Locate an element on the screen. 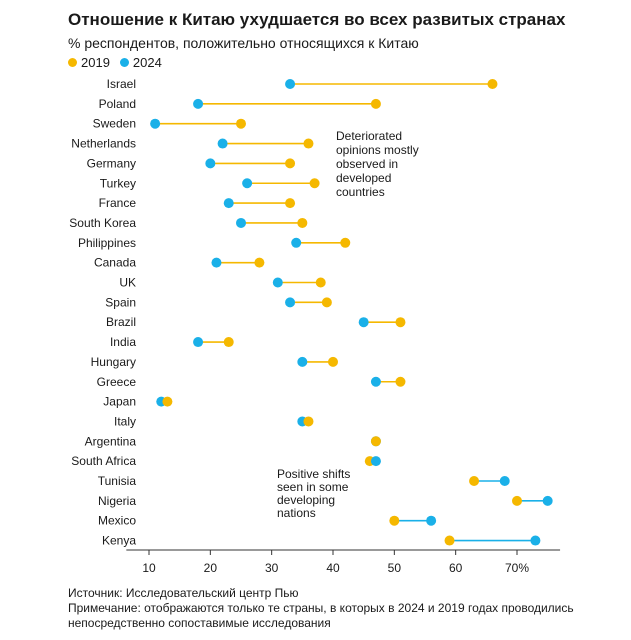 This screenshot has width=631, height=640. annotation-positive-line-4: nations is located at coordinates (296, 513).